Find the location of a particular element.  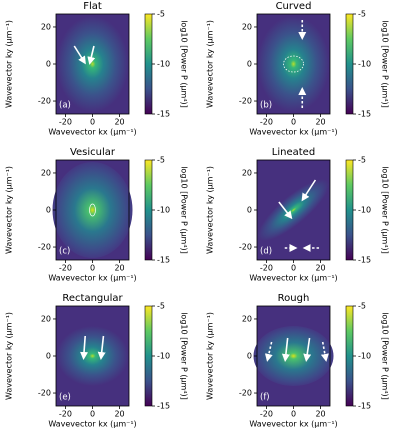

panel-title: Rectangular is located at coordinates (92, 298).